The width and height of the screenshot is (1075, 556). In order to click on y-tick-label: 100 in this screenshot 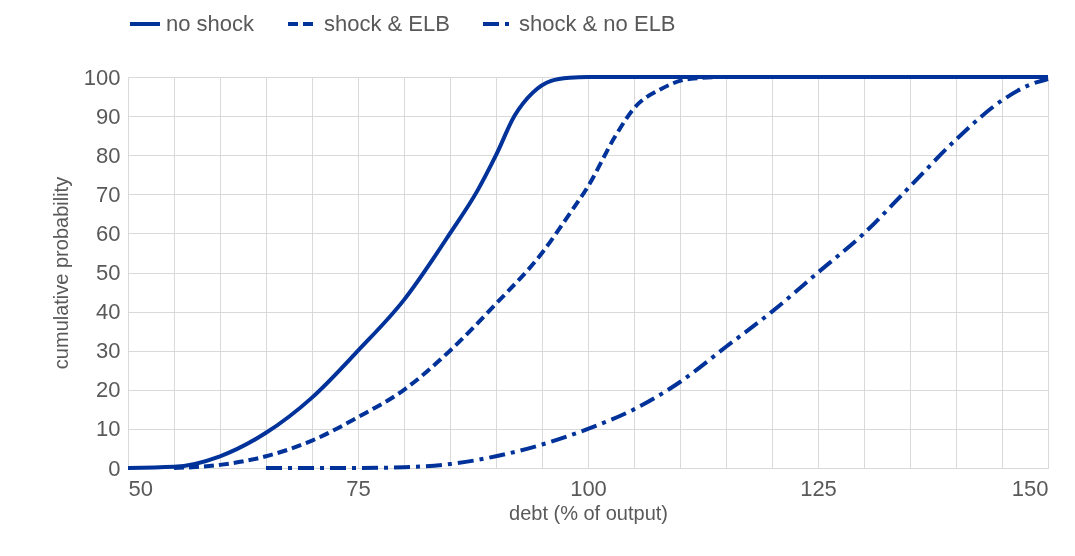, I will do `click(102, 77)`.